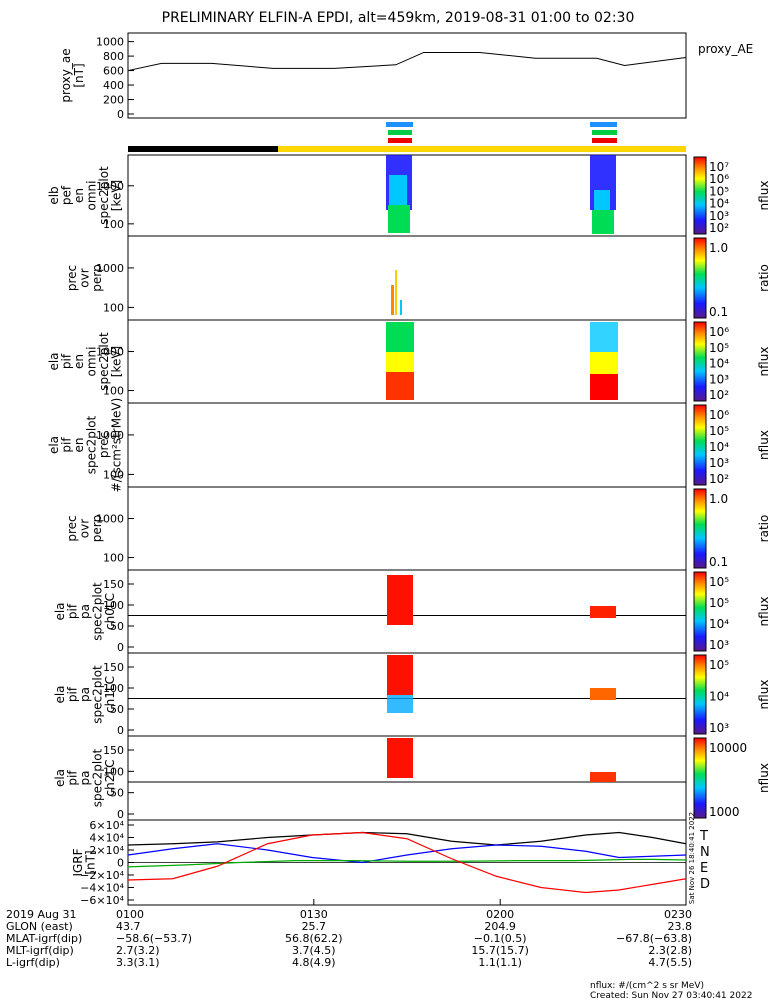 The width and height of the screenshot is (775, 1000). What do you see at coordinates (120, 863) in the screenshot?
I see `ytick-label-igrf: 0` at bounding box center [120, 863].